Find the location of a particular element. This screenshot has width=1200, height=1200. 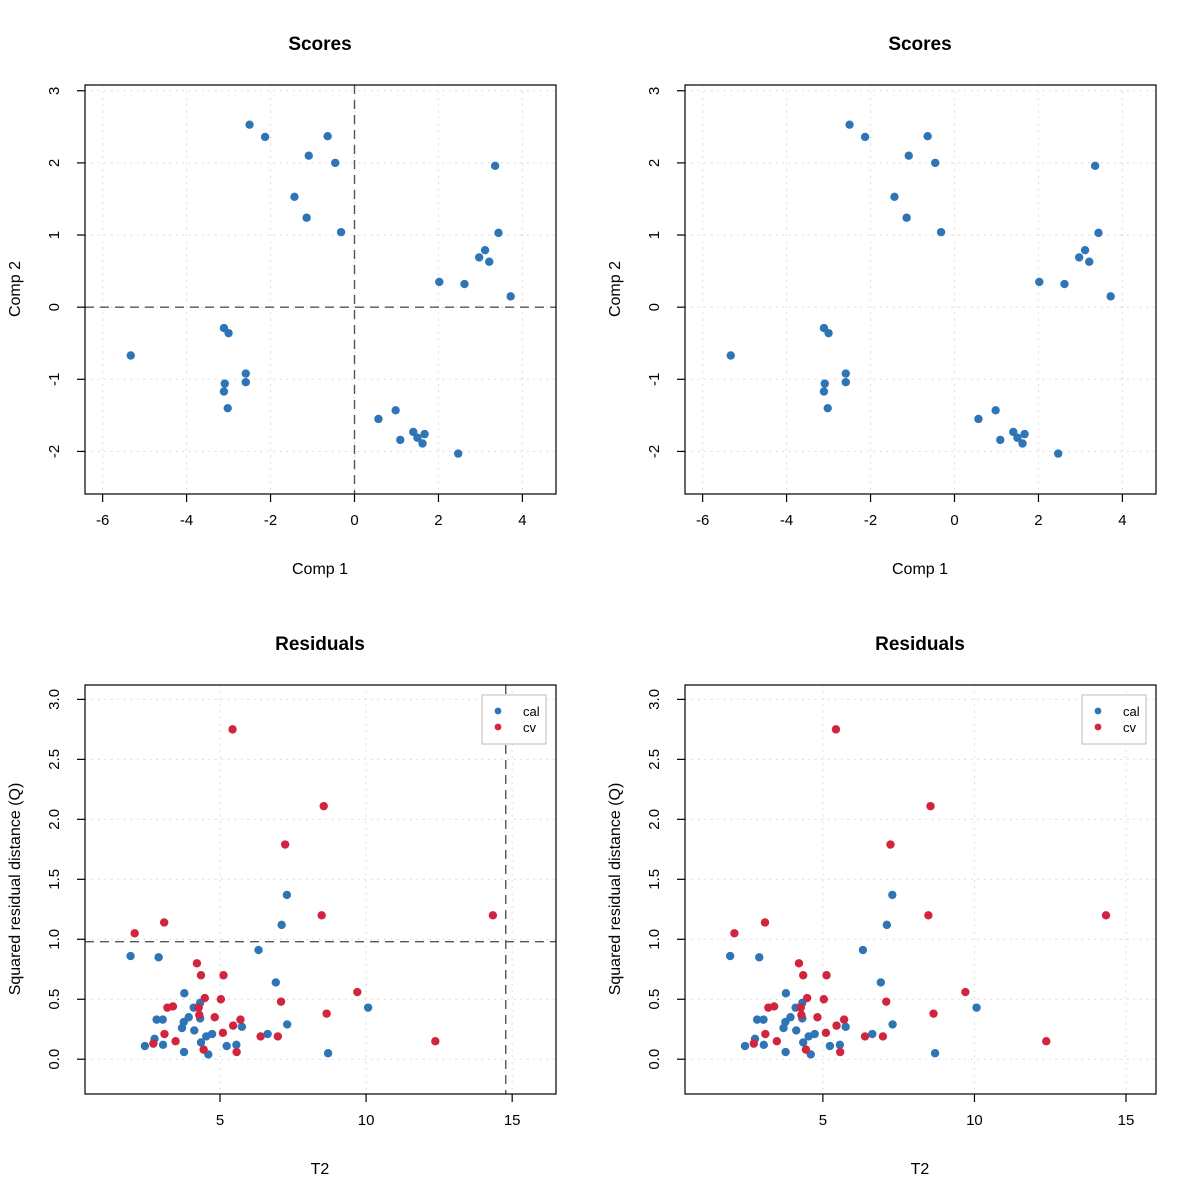

x-tick-label: 2 is located at coordinates (1038, 520).